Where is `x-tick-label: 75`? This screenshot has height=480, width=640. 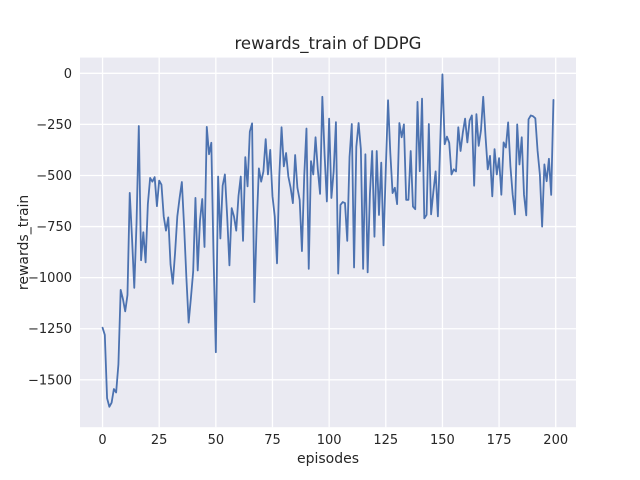
x-tick-label: 75 is located at coordinates (272, 440).